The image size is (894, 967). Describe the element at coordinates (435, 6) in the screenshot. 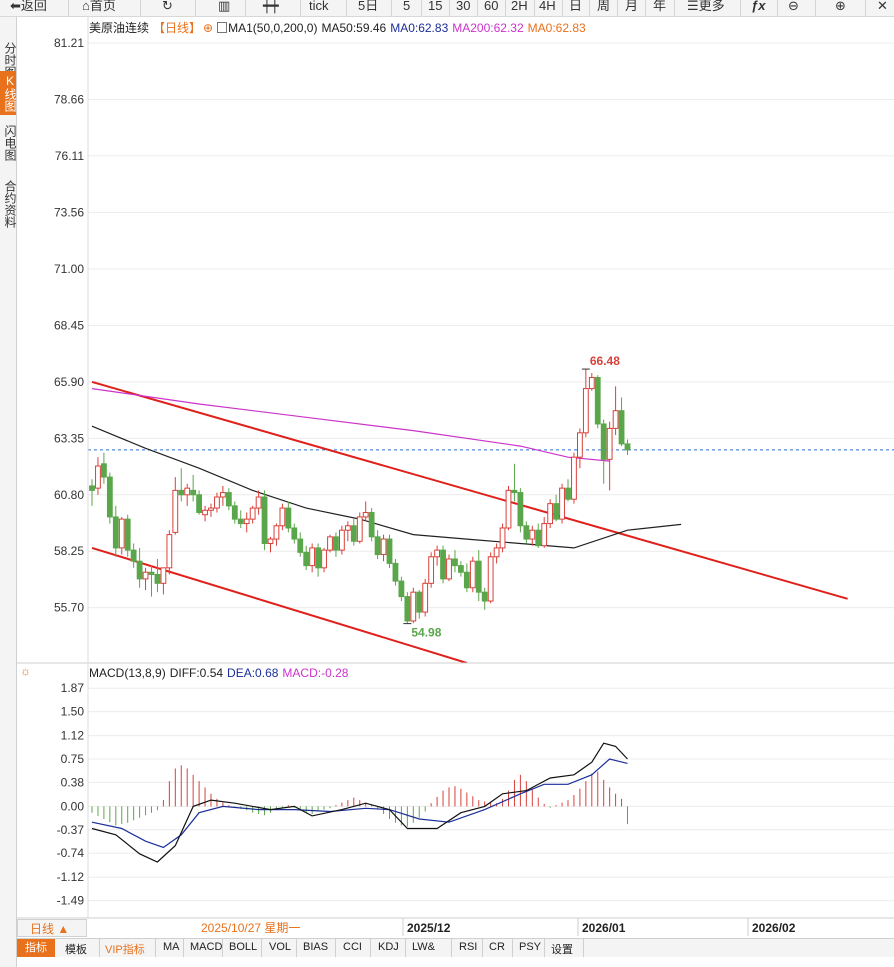

I see `period-15min: 15` at that location.